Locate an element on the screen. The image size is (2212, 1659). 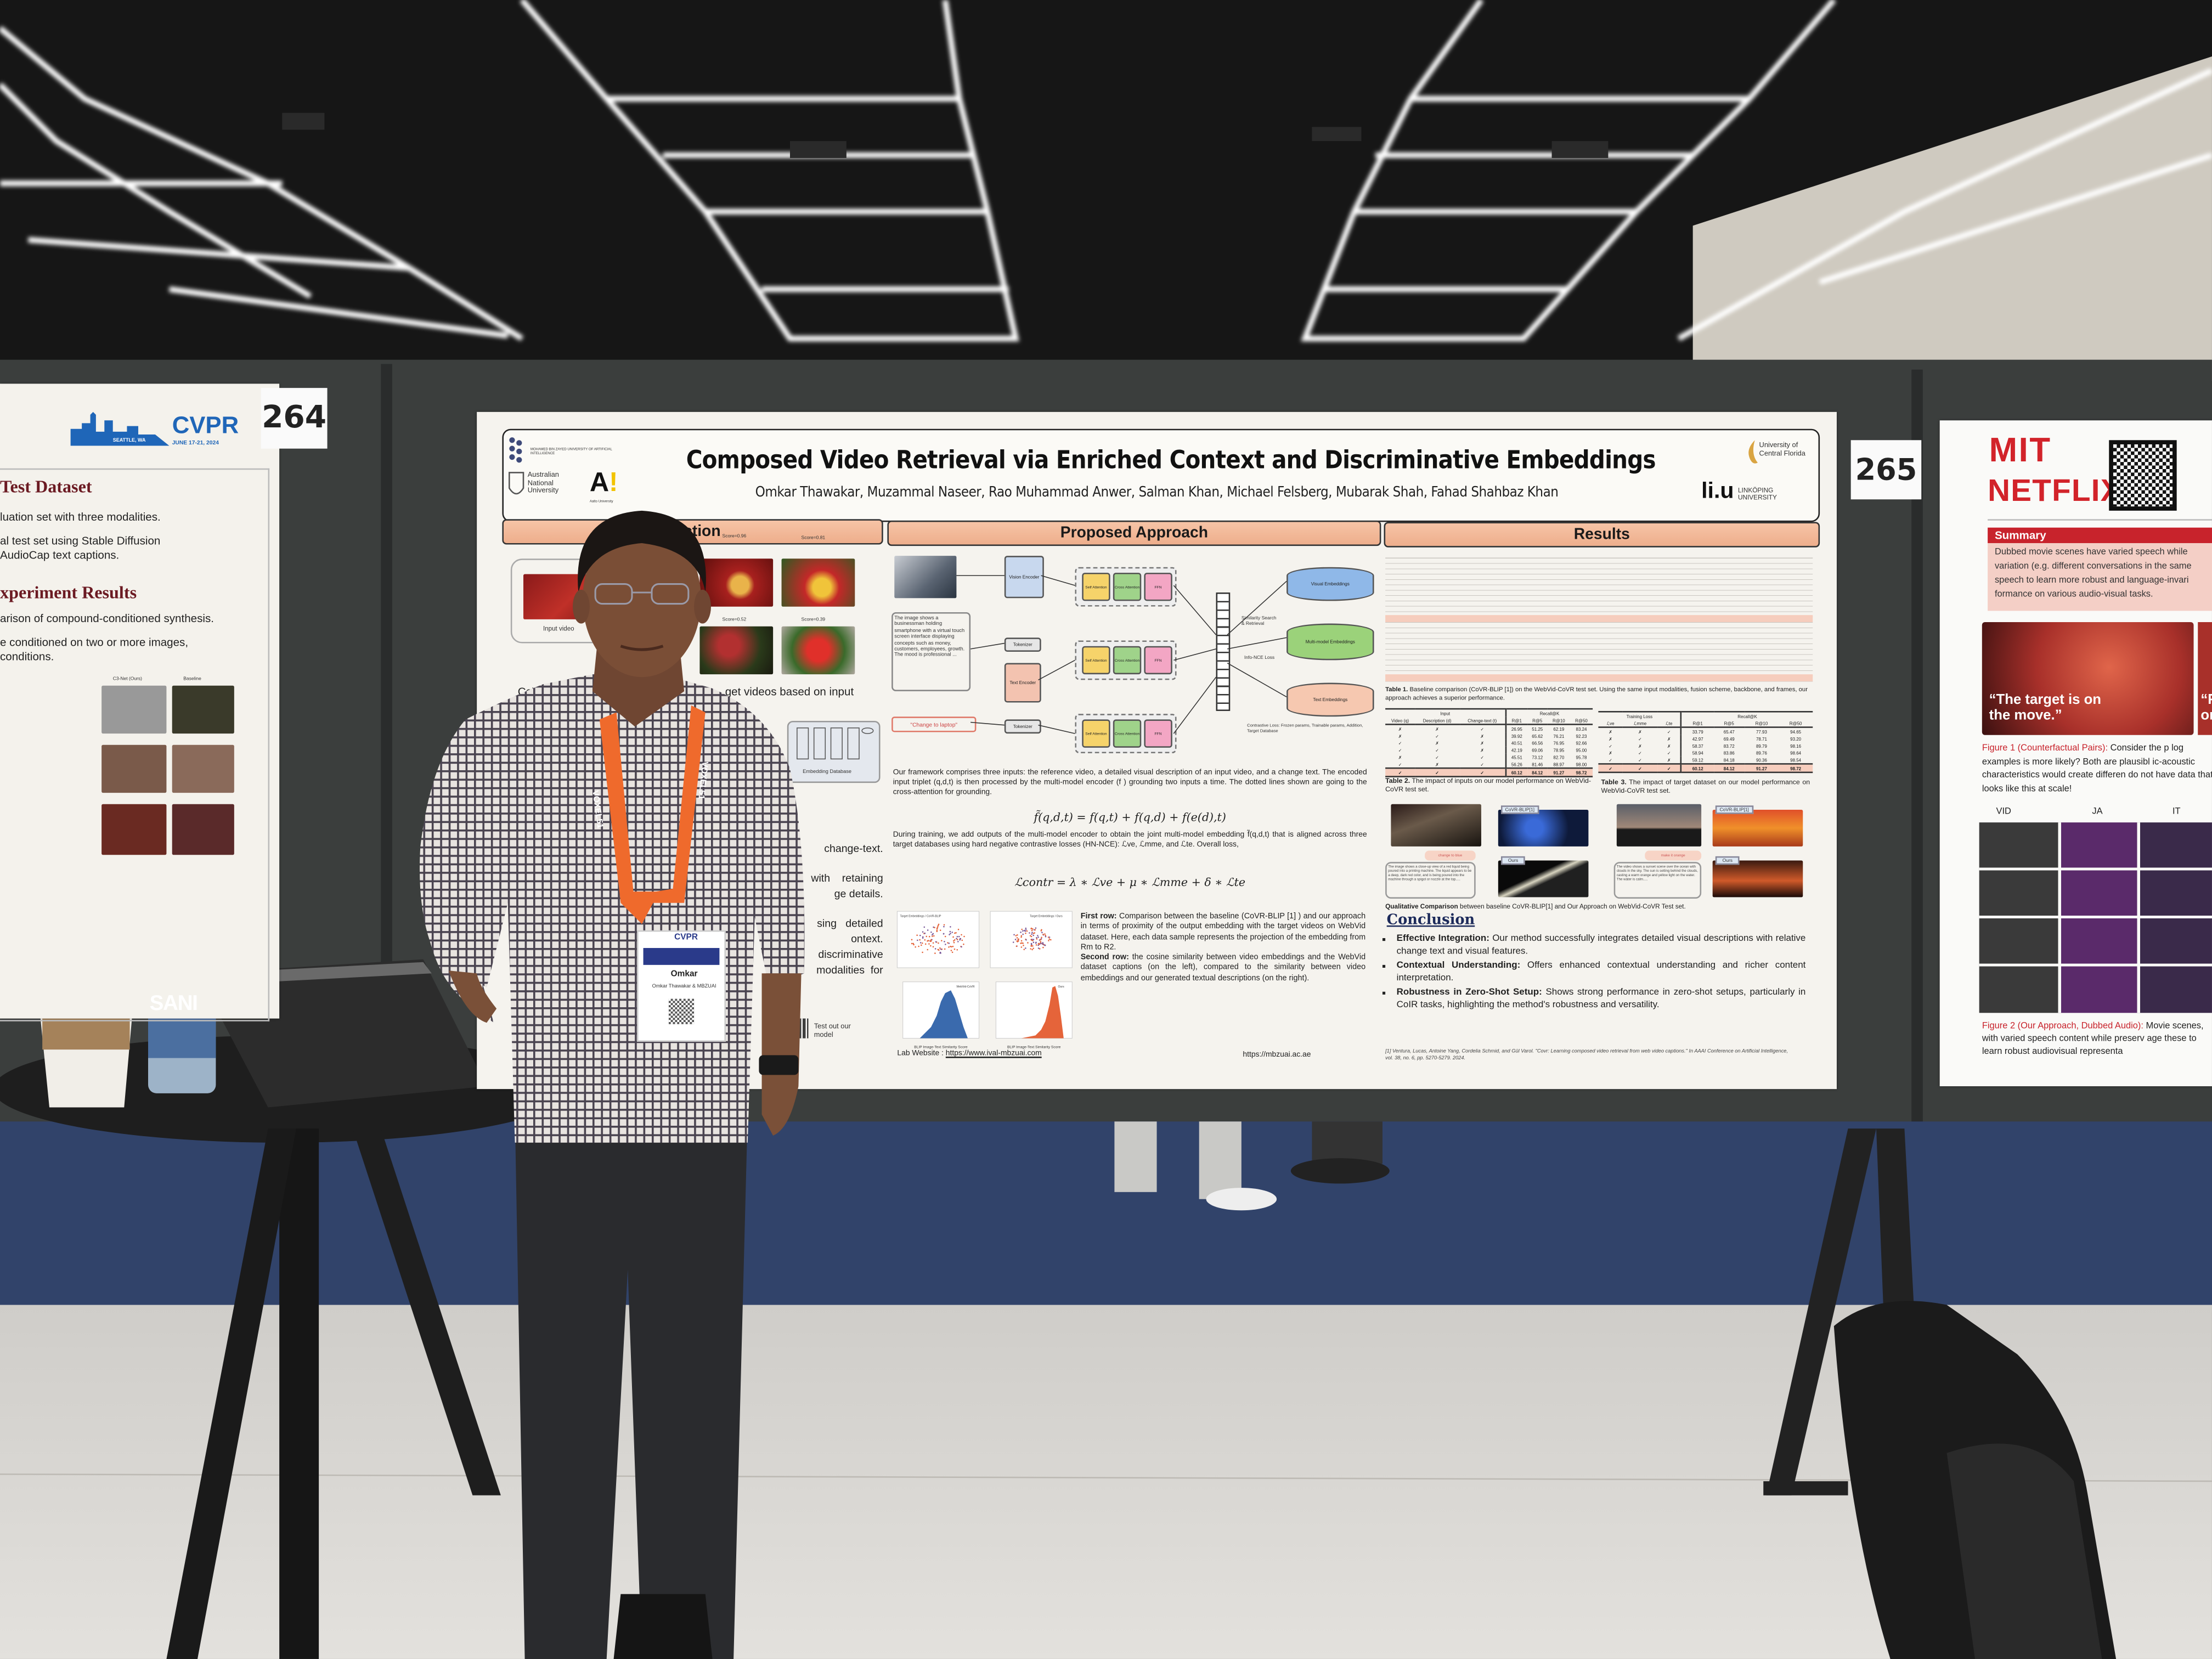
similarity-search-label: Similarity Search & Retrieval is located at coordinates (1259, 621).